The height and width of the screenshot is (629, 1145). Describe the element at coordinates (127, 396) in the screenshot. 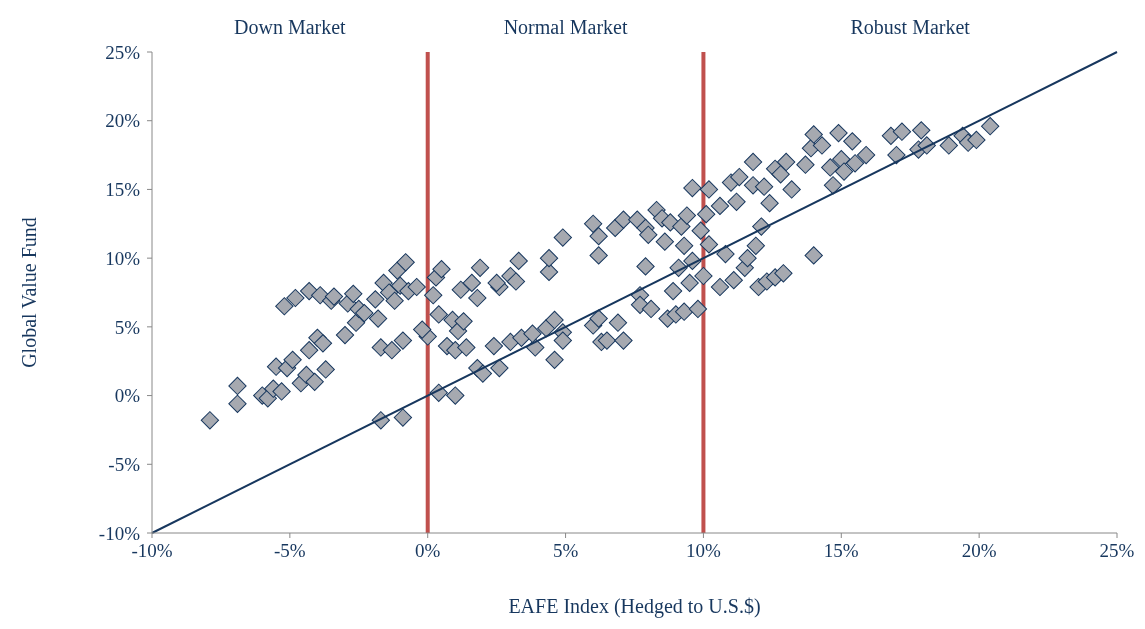

I see `y-tick-label: 0%` at that location.